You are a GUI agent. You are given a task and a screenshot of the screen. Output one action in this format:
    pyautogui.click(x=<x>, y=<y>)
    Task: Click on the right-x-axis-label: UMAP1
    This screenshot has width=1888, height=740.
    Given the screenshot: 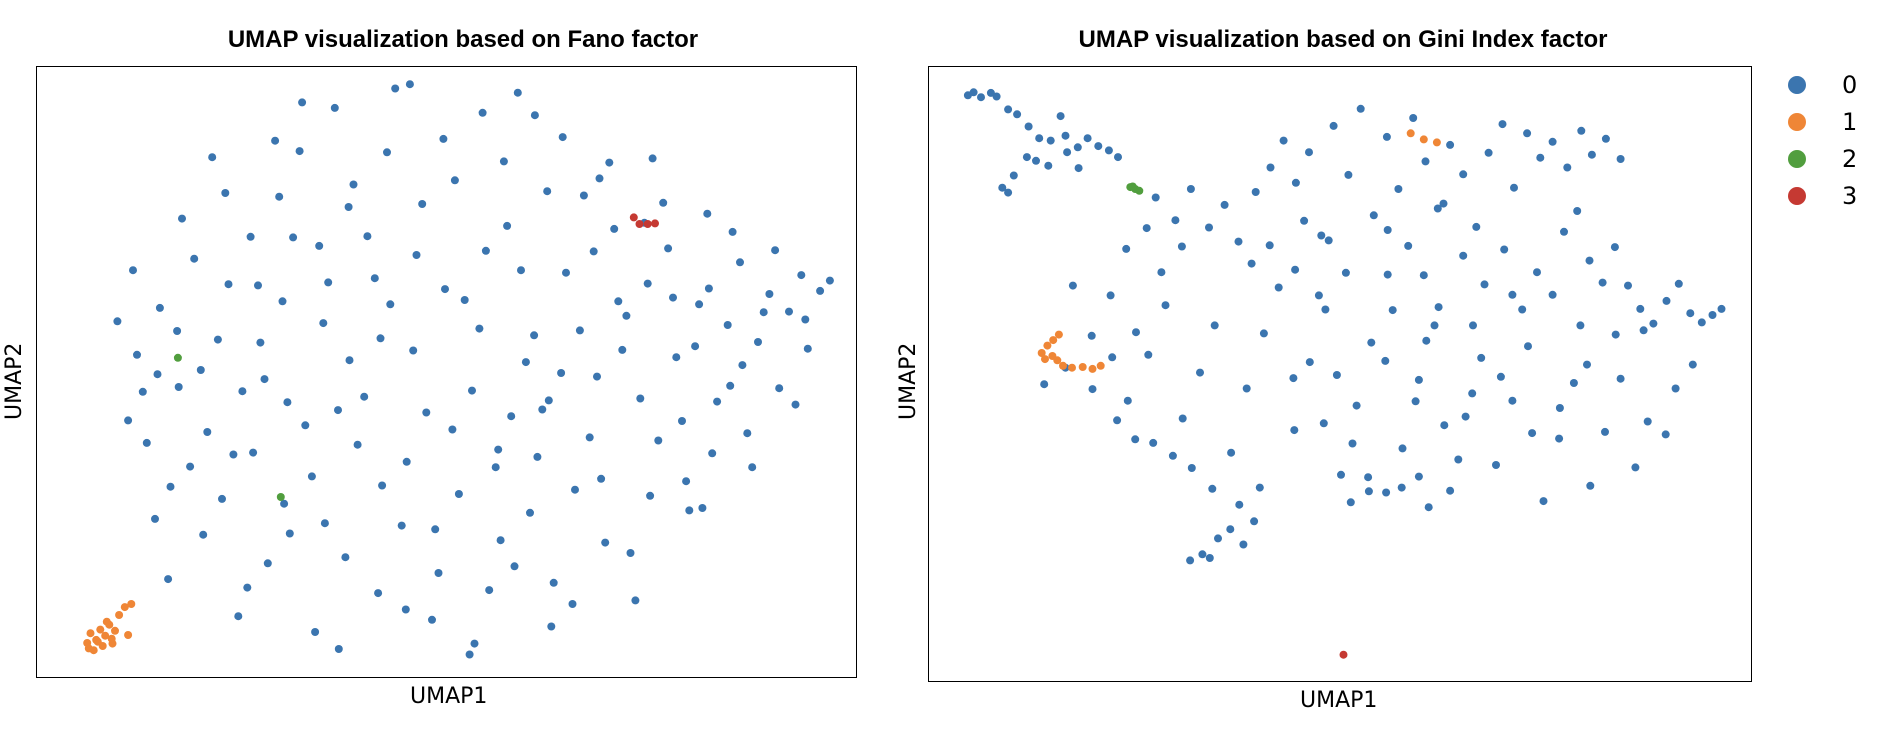 What is the action you would take?
    pyautogui.click(x=1339, y=700)
    